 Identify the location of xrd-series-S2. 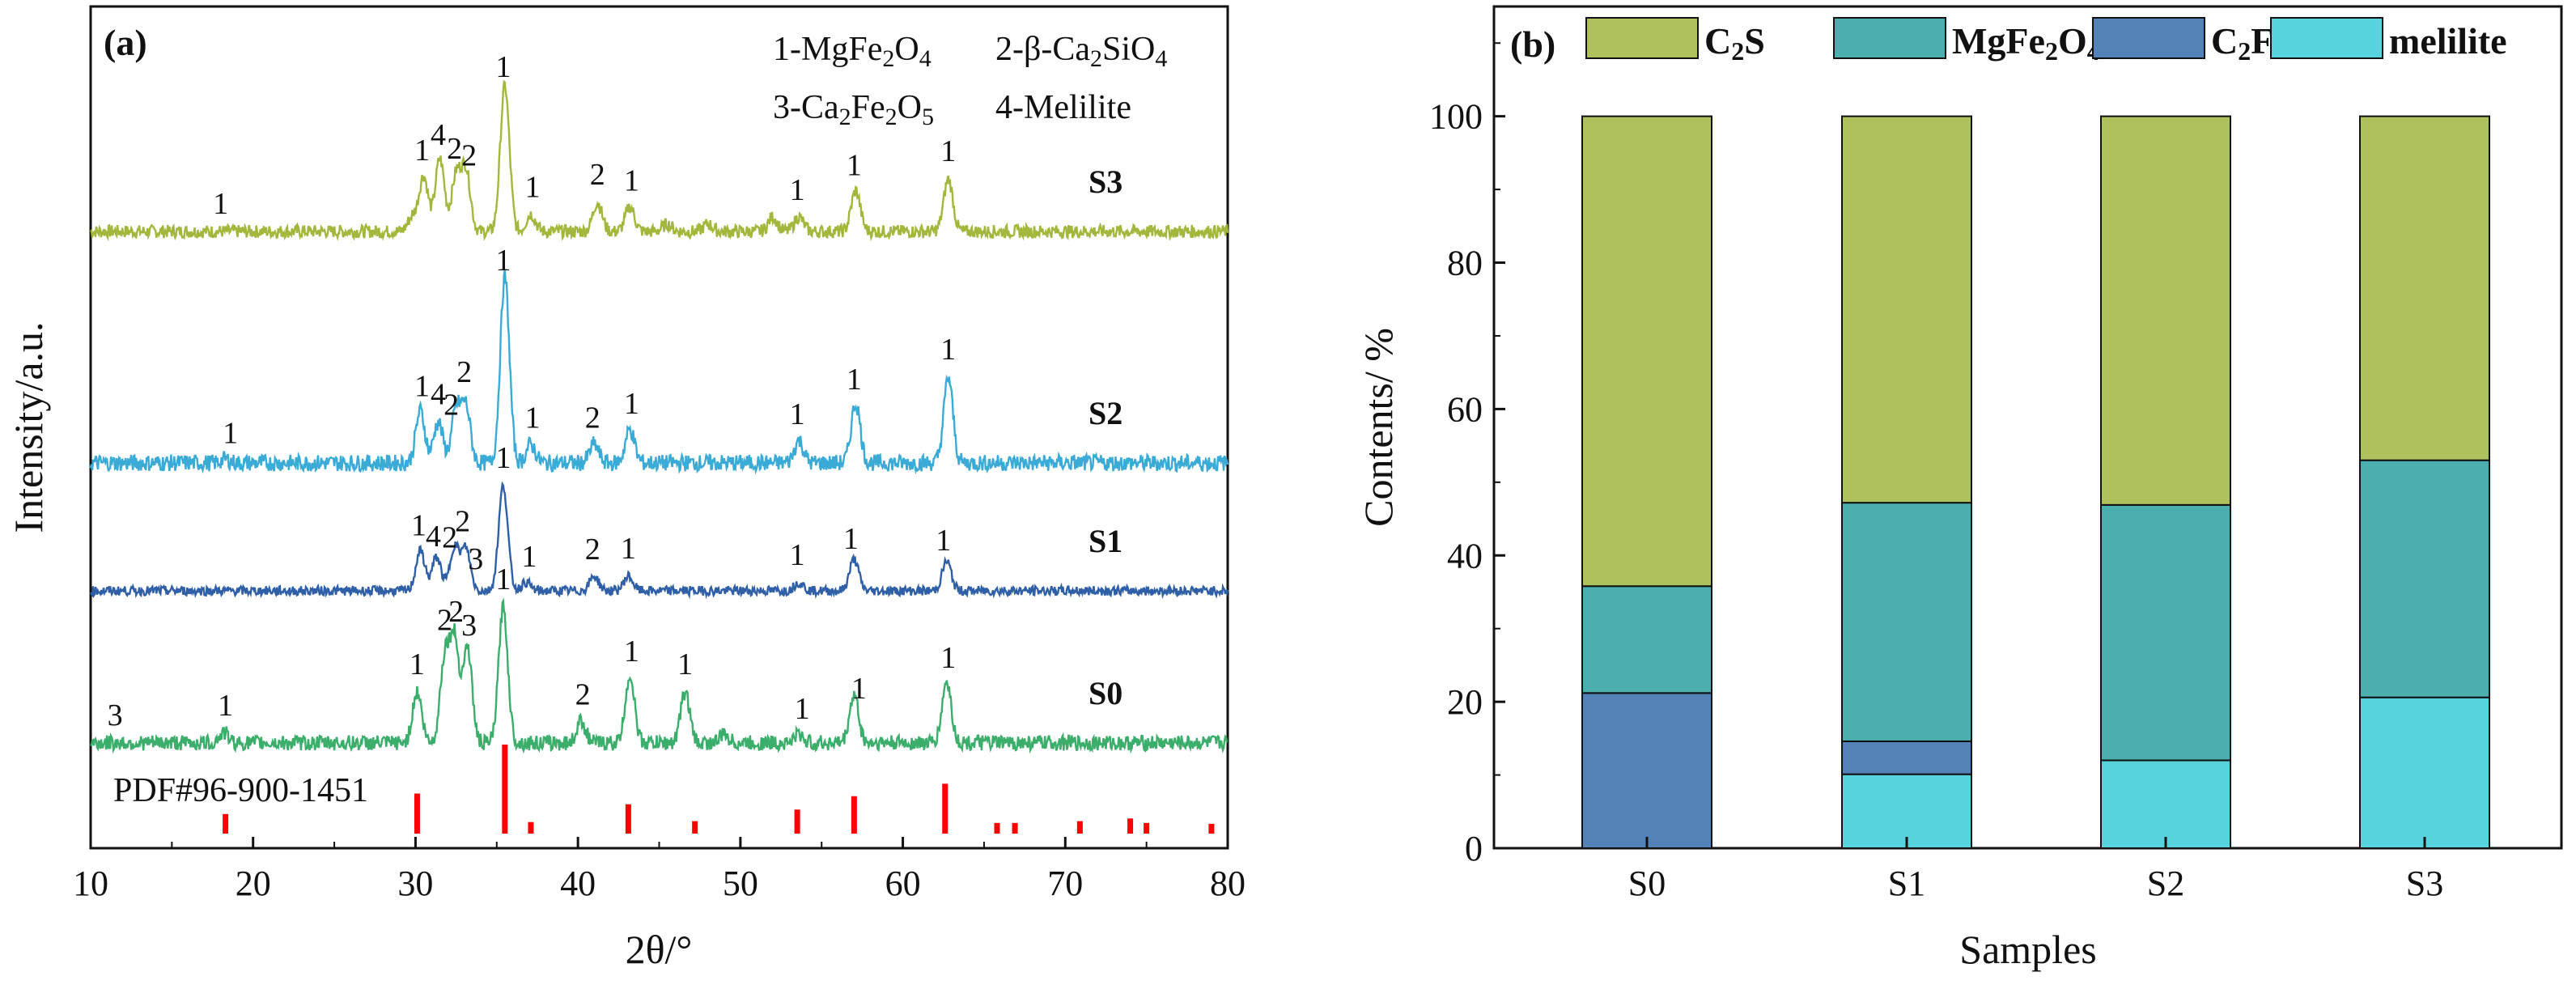
(659, 372).